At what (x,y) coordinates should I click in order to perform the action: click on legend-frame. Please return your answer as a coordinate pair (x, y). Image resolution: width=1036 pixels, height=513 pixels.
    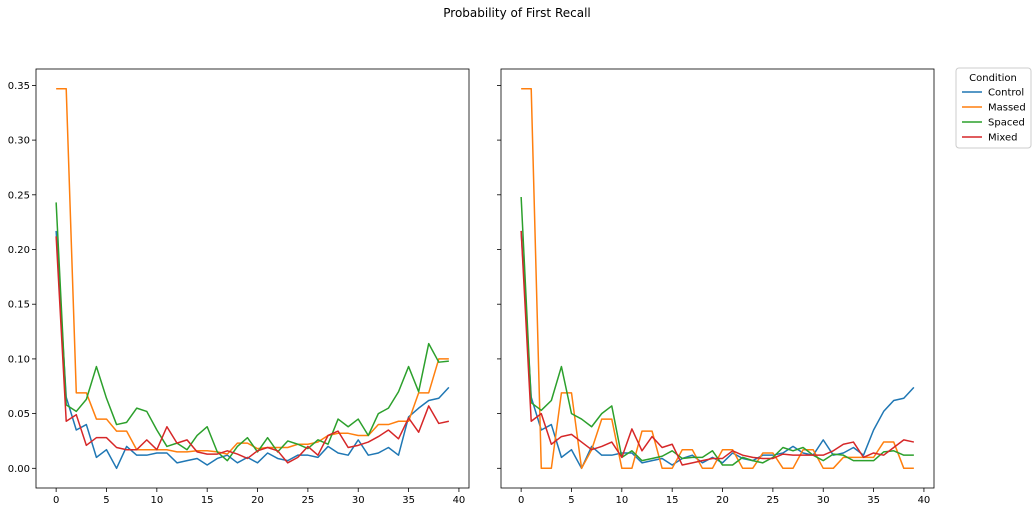
    Looking at the image, I should click on (993, 108).